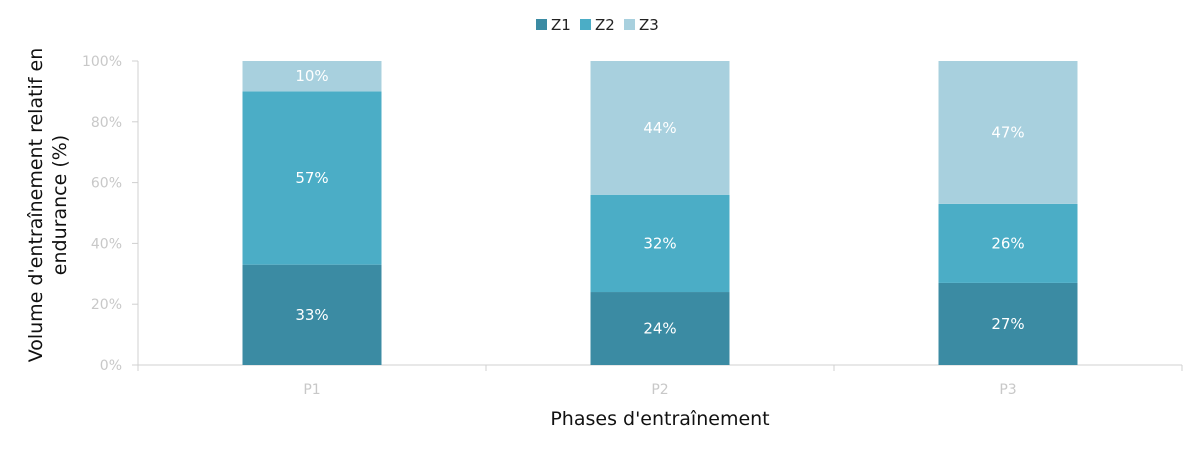 This screenshot has height=451, width=1200. I want to click on x-axis: P1 P2 P3, so click(660, 381).